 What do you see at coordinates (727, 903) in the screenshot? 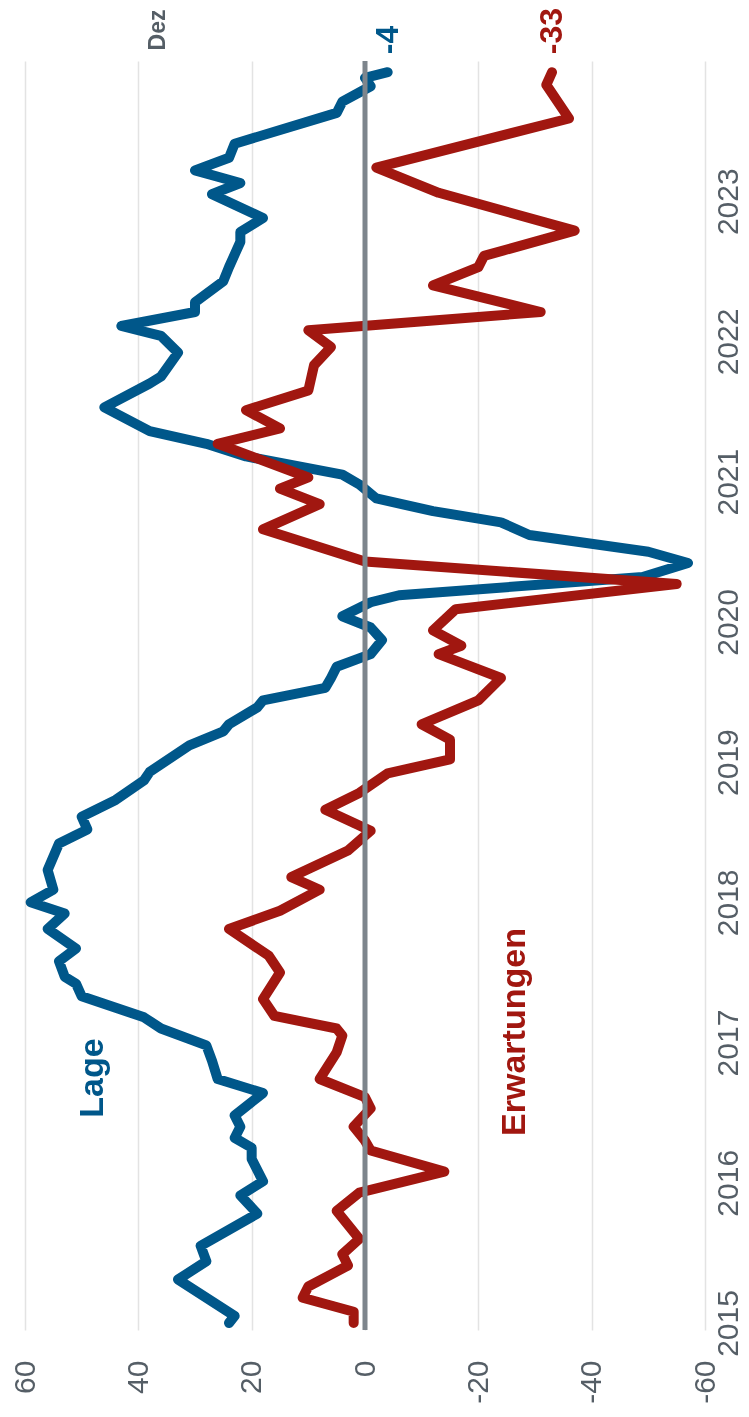
I see `y-tick-label: 2018` at bounding box center [727, 903].